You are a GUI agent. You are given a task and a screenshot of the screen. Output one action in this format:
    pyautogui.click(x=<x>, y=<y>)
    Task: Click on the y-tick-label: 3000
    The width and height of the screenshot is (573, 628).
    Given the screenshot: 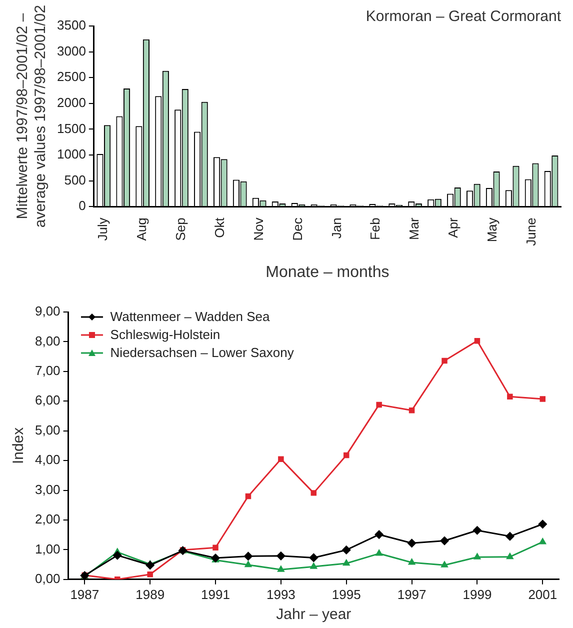 What is the action you would take?
    pyautogui.click(x=71, y=50)
    